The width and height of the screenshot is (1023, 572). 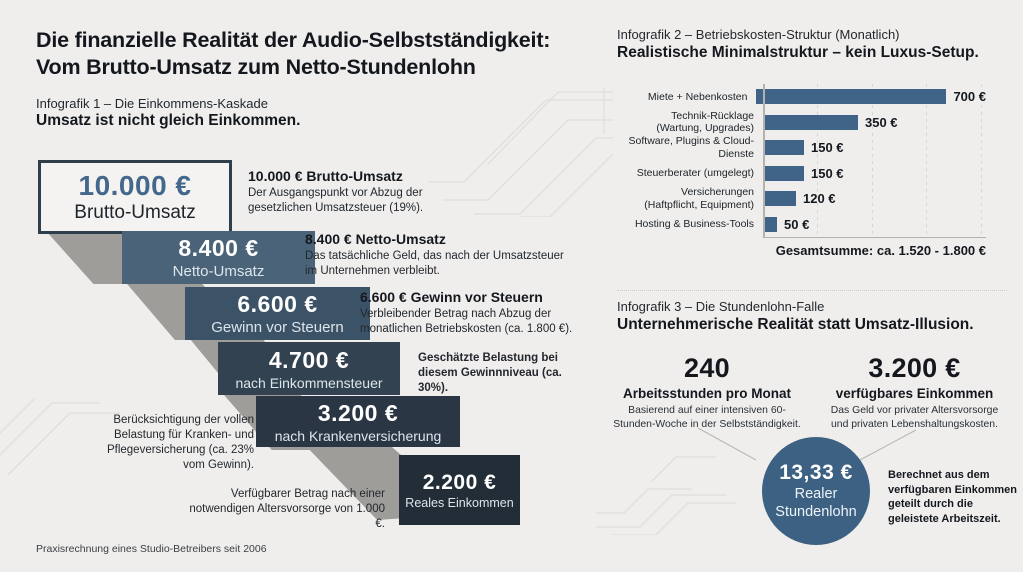 What do you see at coordinates (874, 199) in the screenshot?
I see `bar-plot: 120 €` at bounding box center [874, 199].